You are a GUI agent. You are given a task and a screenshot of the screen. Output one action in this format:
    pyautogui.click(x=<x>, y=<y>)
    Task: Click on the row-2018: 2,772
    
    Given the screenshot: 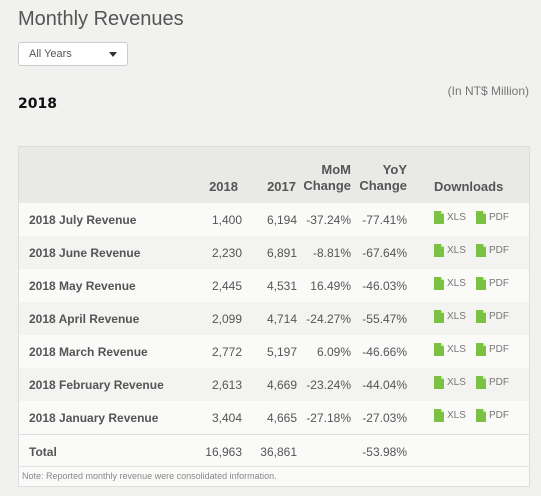 What is the action you would take?
    pyautogui.click(x=226, y=352)
    